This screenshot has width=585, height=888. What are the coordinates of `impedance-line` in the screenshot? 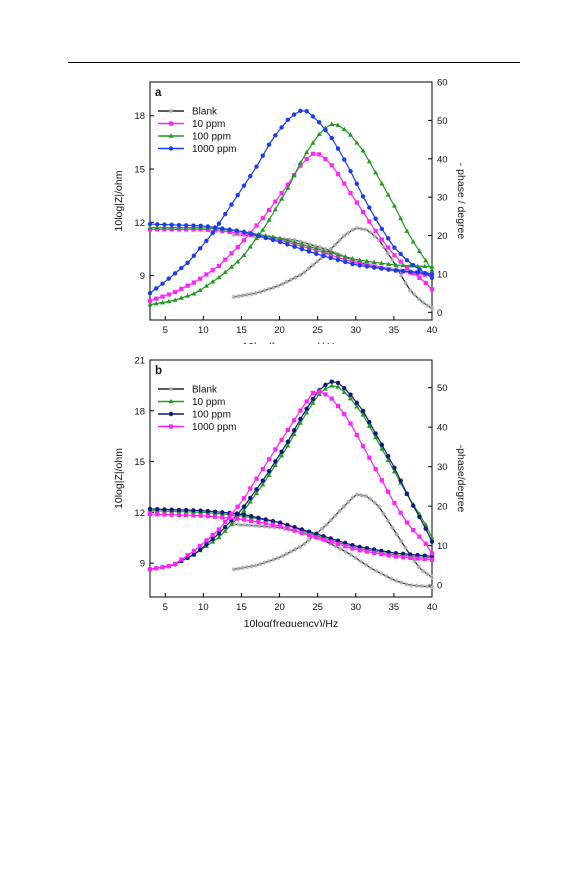 It's located at (291, 247).